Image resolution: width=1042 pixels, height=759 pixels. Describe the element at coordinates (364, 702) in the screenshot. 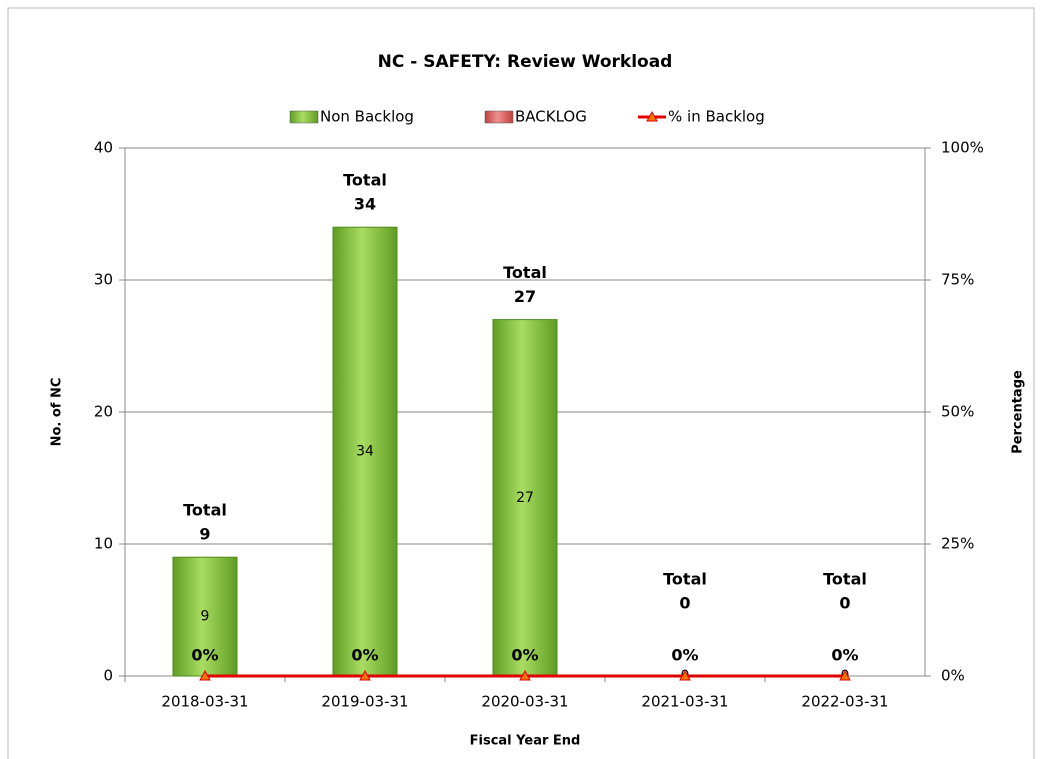

I see `x-tick-label: 2019-03-31` at that location.